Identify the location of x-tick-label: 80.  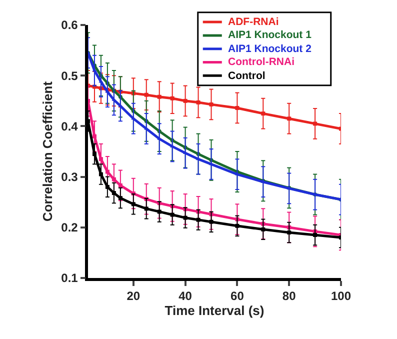
(289, 296).